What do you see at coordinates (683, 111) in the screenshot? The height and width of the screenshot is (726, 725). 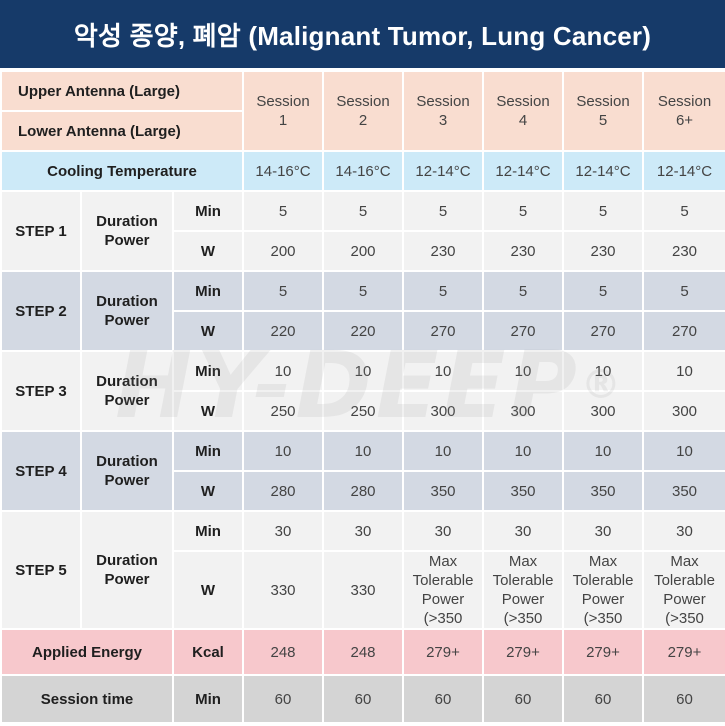 I see `session-header-6: Session 6+` at bounding box center [683, 111].